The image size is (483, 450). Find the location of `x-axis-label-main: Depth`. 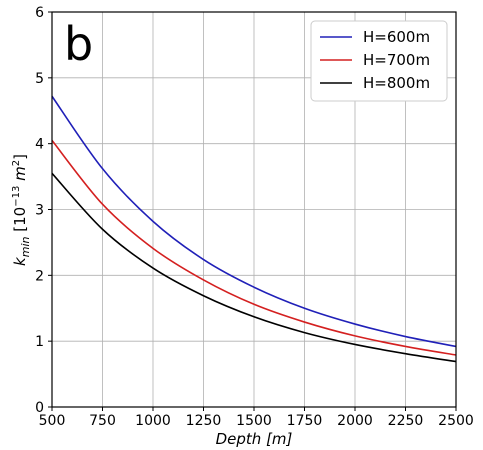

x-axis-label-main: Depth is located at coordinates (239, 439).